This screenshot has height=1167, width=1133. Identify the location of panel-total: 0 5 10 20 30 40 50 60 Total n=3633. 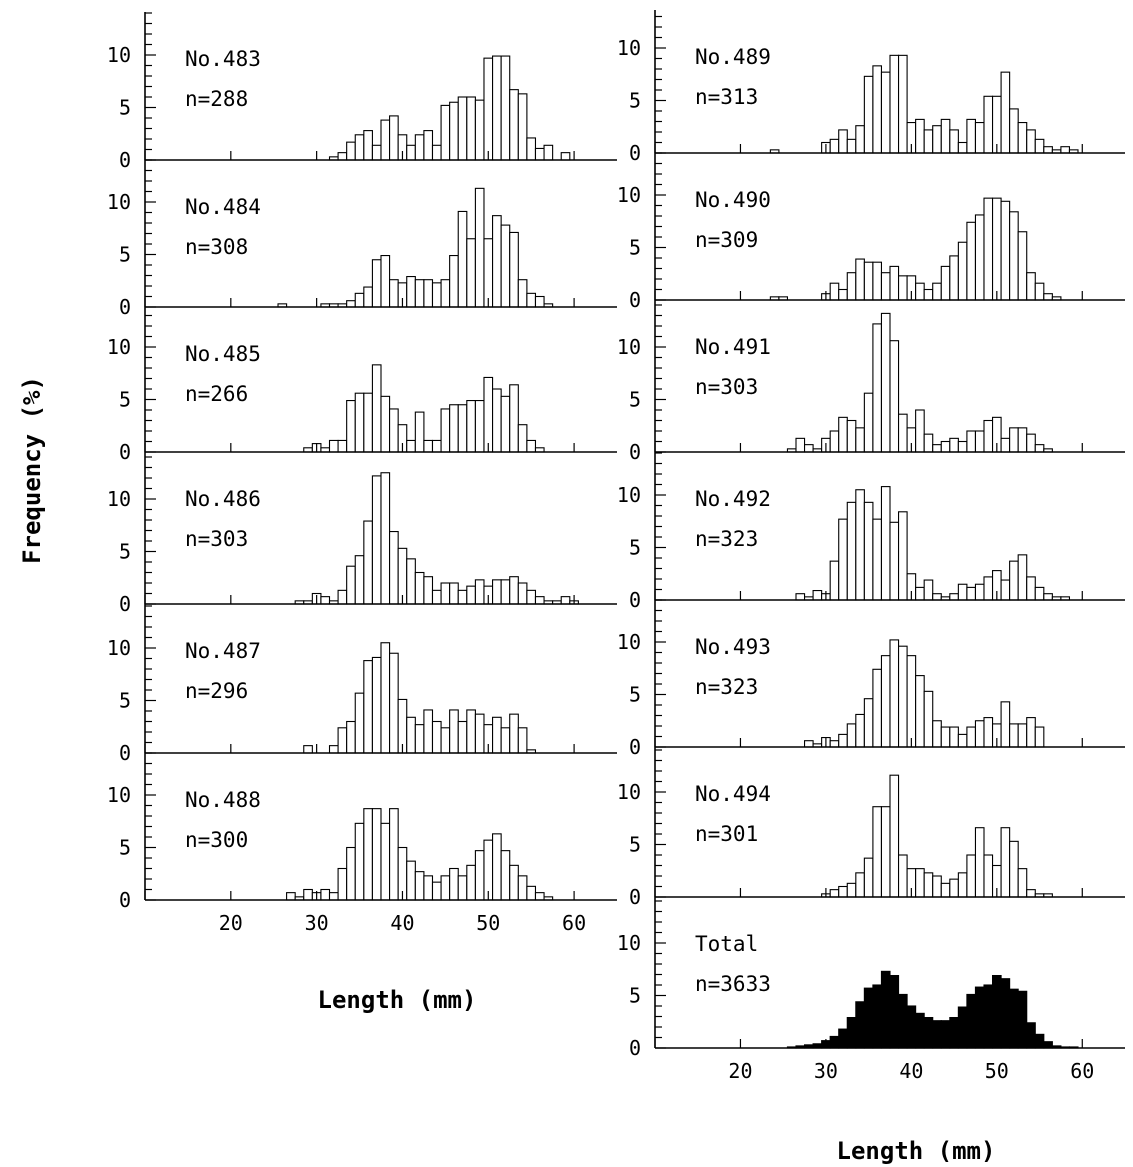
(871, 990).